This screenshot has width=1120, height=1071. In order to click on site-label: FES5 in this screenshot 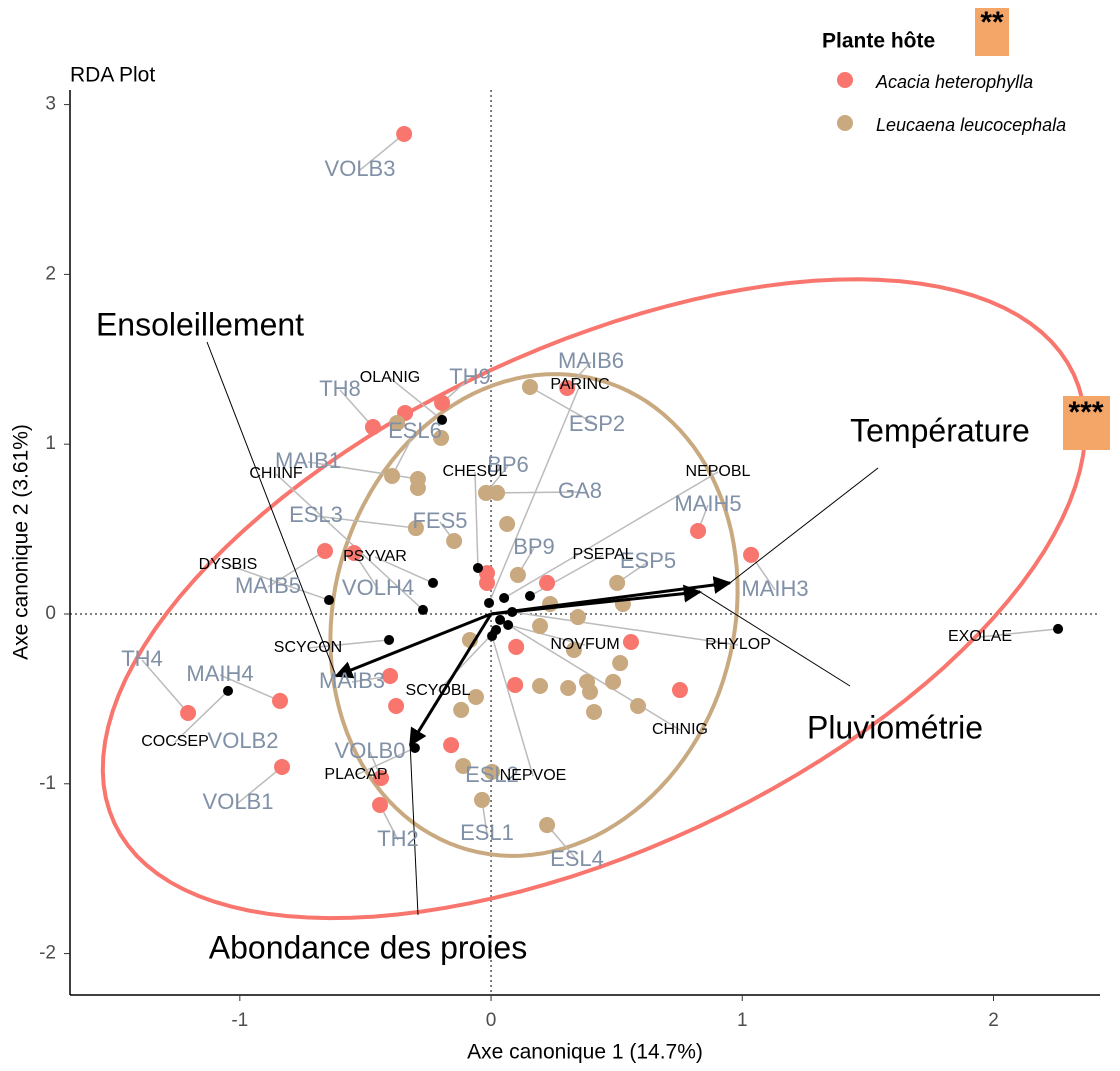, I will do `click(439, 520)`.